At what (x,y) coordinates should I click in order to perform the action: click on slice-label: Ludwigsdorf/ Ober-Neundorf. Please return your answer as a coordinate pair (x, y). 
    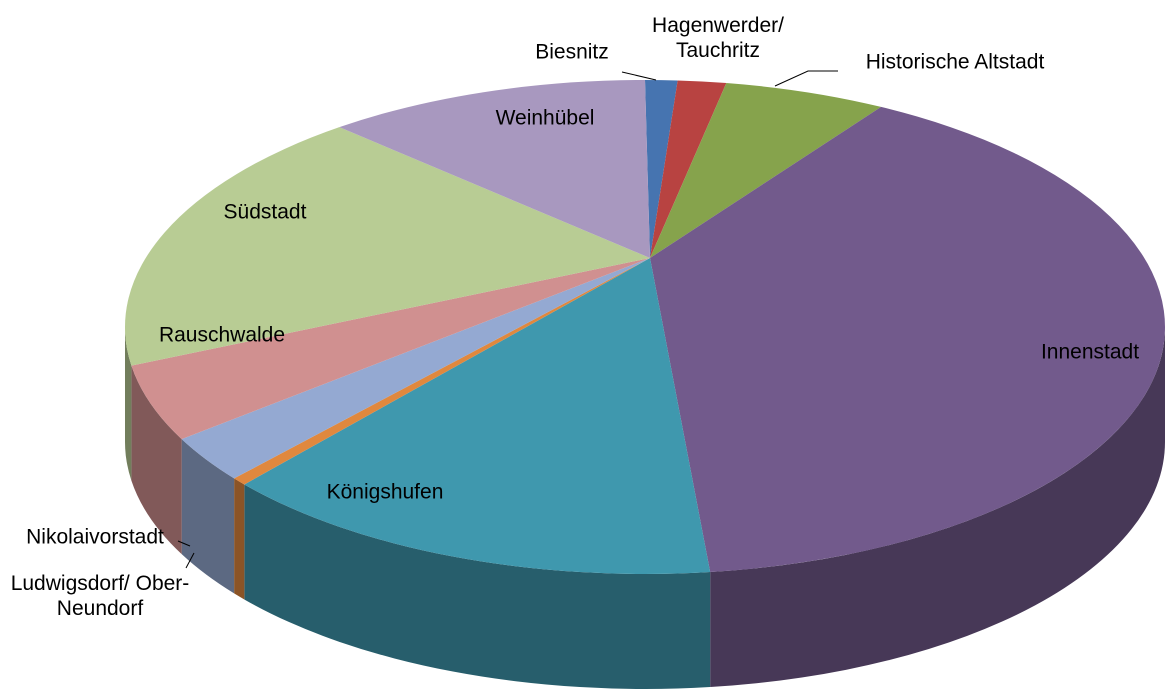
    Looking at the image, I should click on (100, 596).